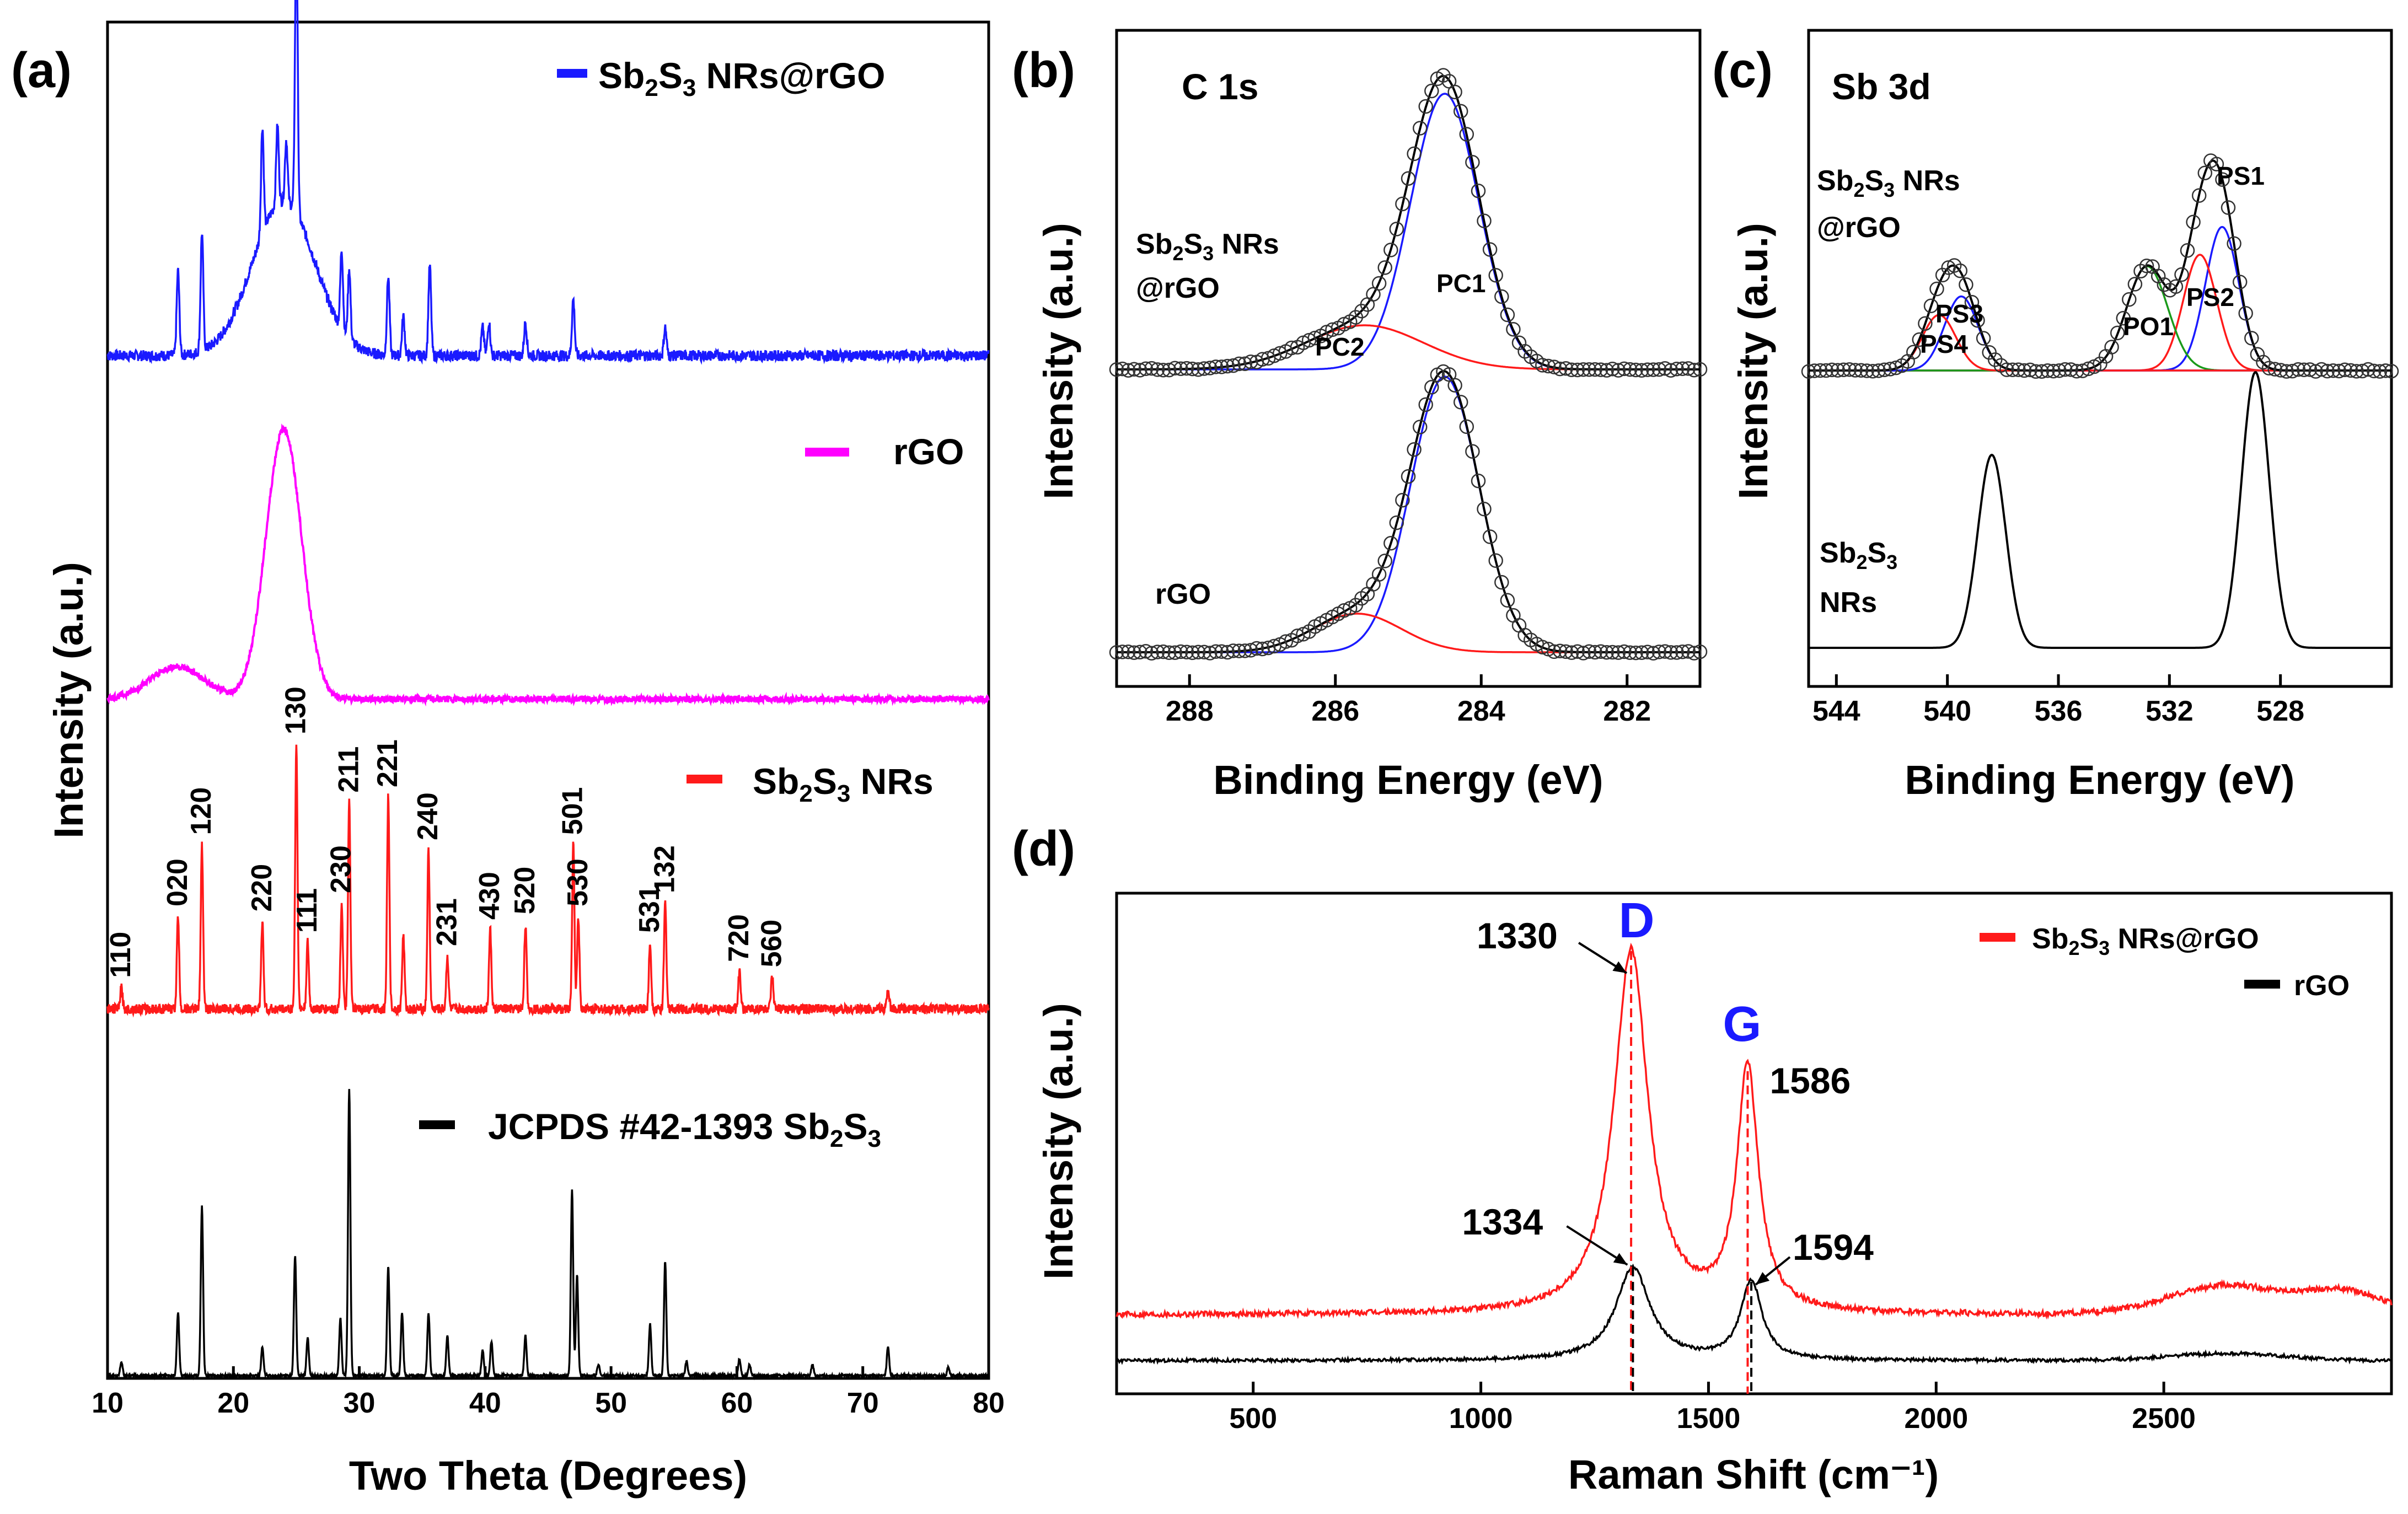 The height and width of the screenshot is (1514, 2408). What do you see at coordinates (1339, 346) in the screenshot?
I see `panel-b-pc2-label: PC2` at bounding box center [1339, 346].